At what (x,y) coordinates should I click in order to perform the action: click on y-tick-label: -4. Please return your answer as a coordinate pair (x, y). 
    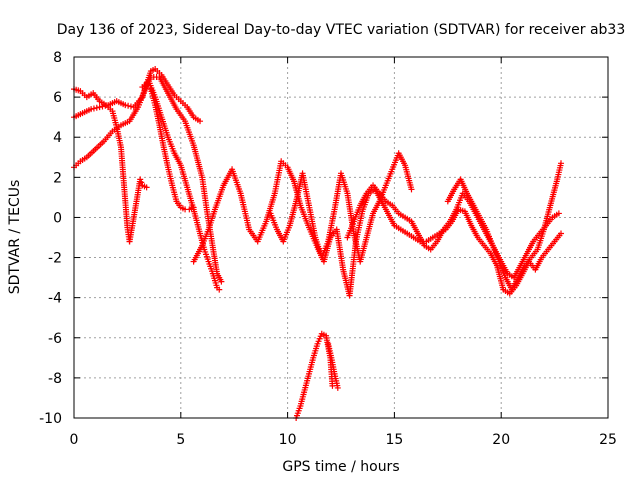
    Looking at the image, I should click on (55, 299).